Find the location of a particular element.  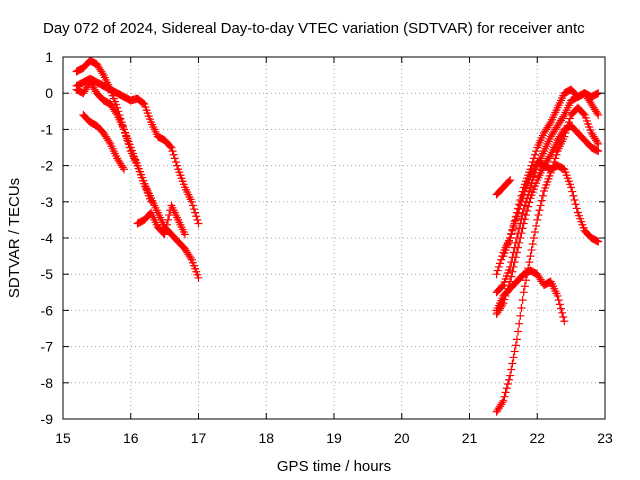

y-tick-label: -9 is located at coordinates (47, 419).